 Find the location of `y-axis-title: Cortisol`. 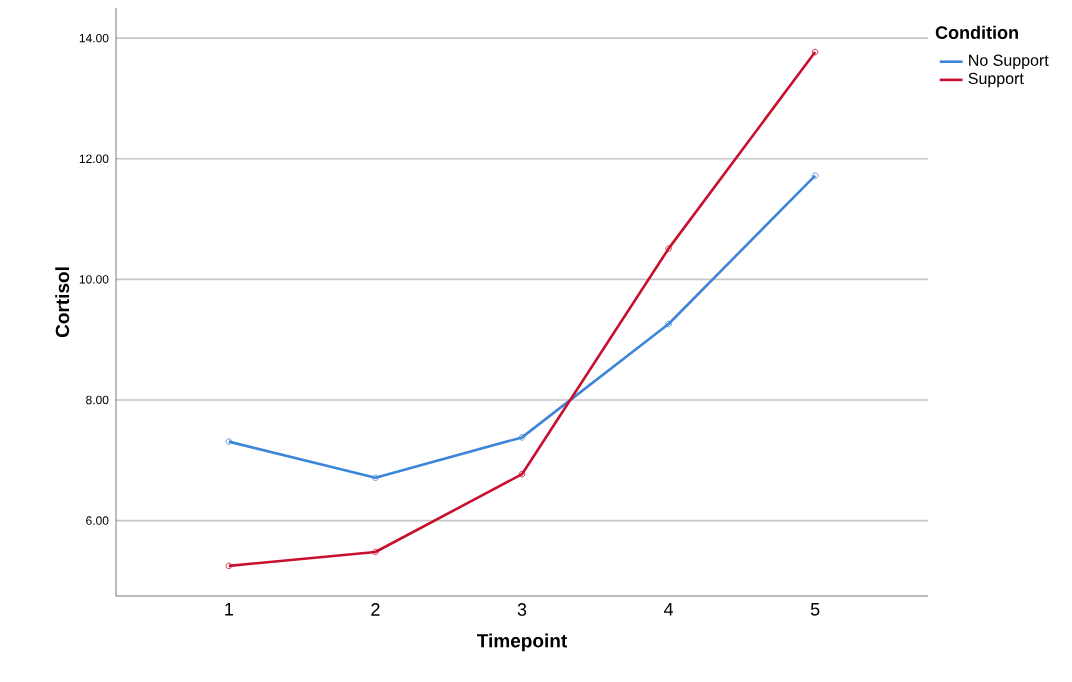

y-axis-title: Cortisol is located at coordinates (62, 302).